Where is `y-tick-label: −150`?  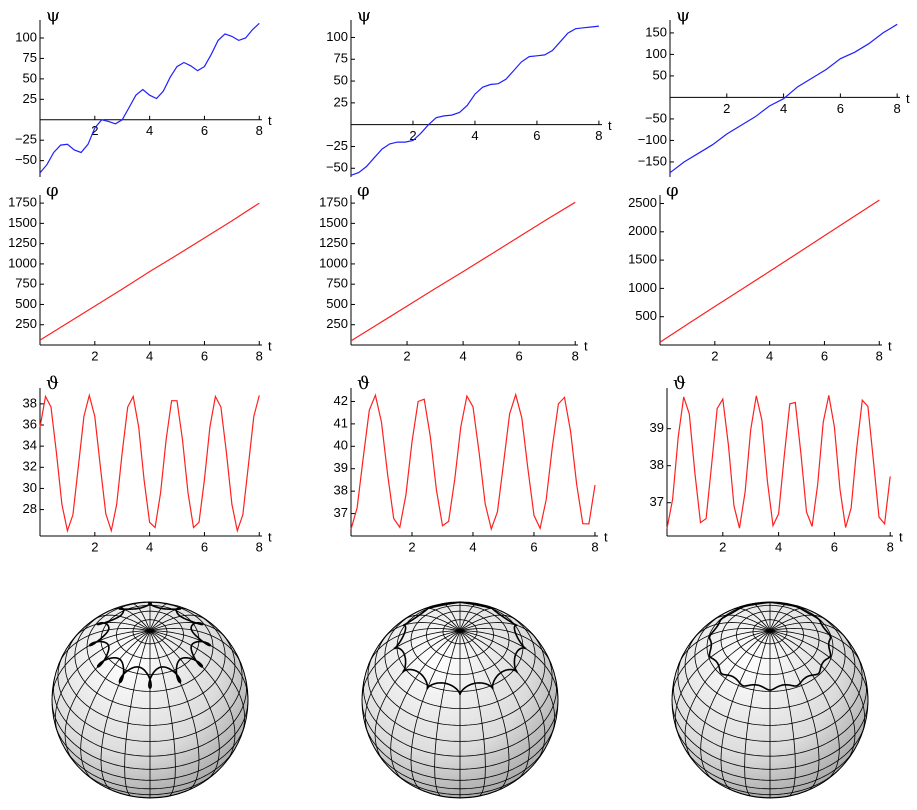
y-tick-label: −150 is located at coordinates (652, 160).